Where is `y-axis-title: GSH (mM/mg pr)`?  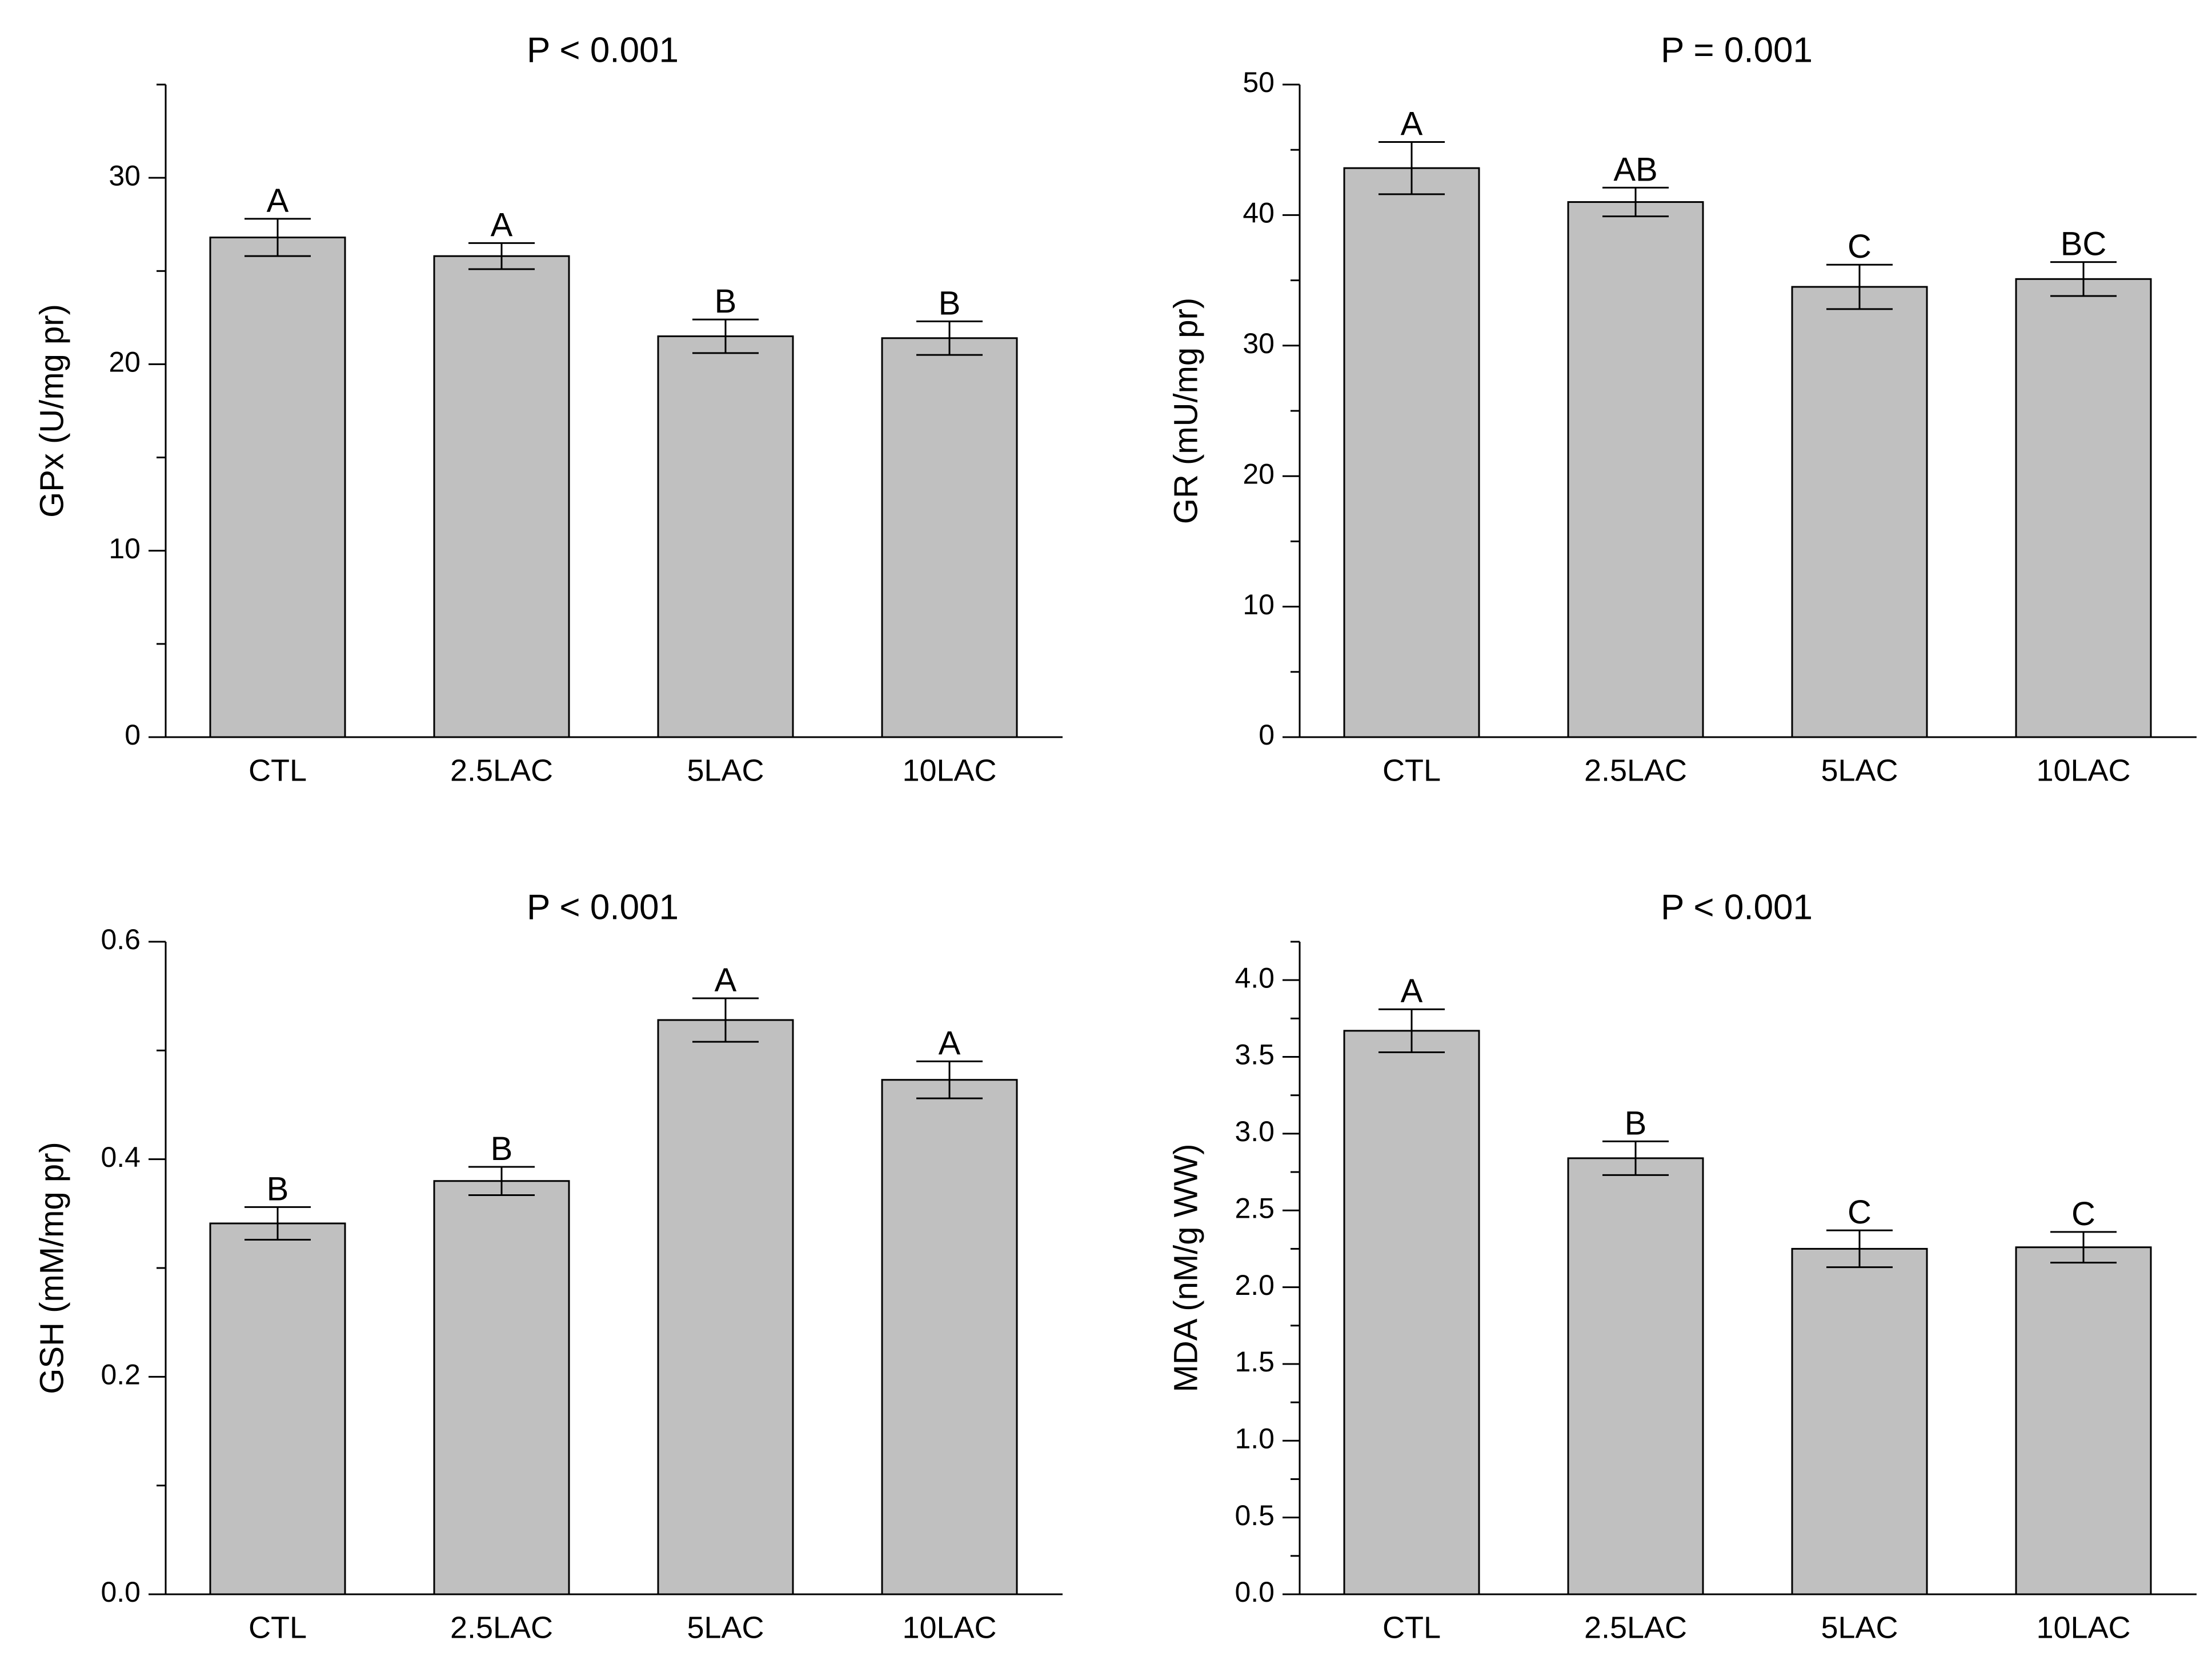 y-axis-title: GSH (mM/mg pr) is located at coordinates (51, 1268).